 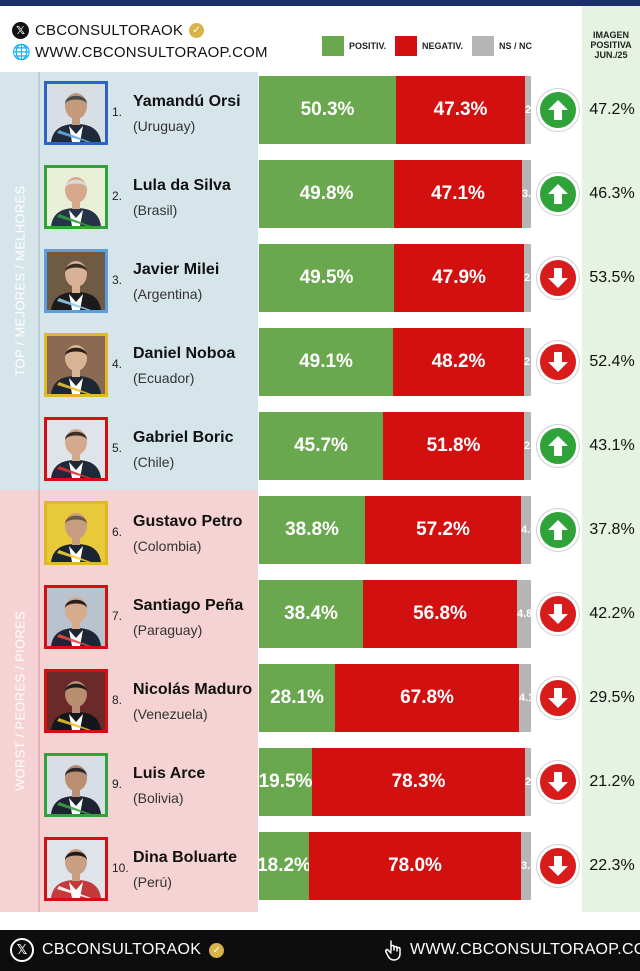 I want to click on table-row: 5. Gabriel Boric (Chile) 45.7% 51.8% 2.5 43.1%, so click(x=320, y=450).